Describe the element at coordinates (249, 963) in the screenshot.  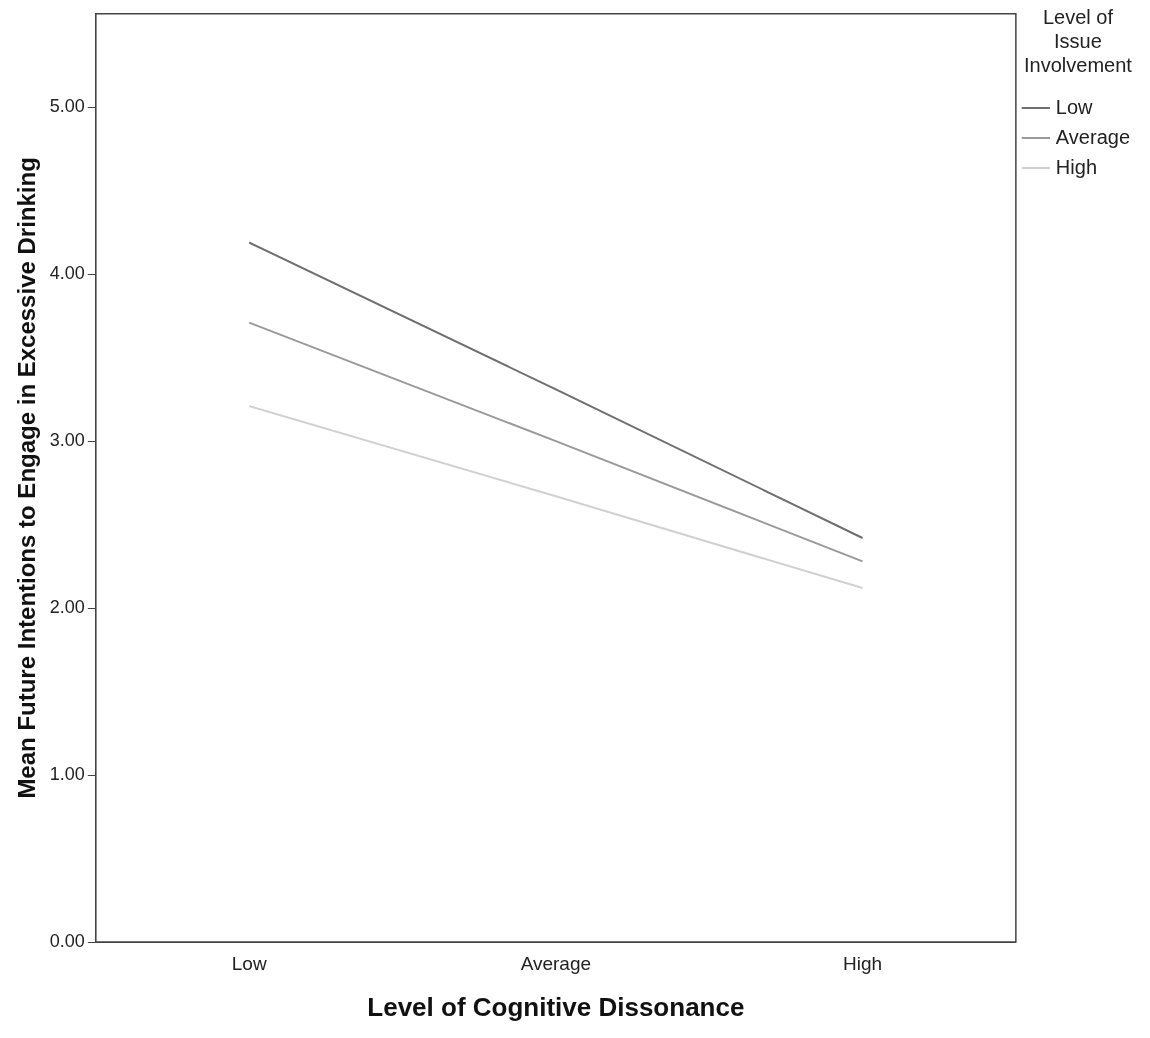
I see `x-tick-label: Low` at that location.